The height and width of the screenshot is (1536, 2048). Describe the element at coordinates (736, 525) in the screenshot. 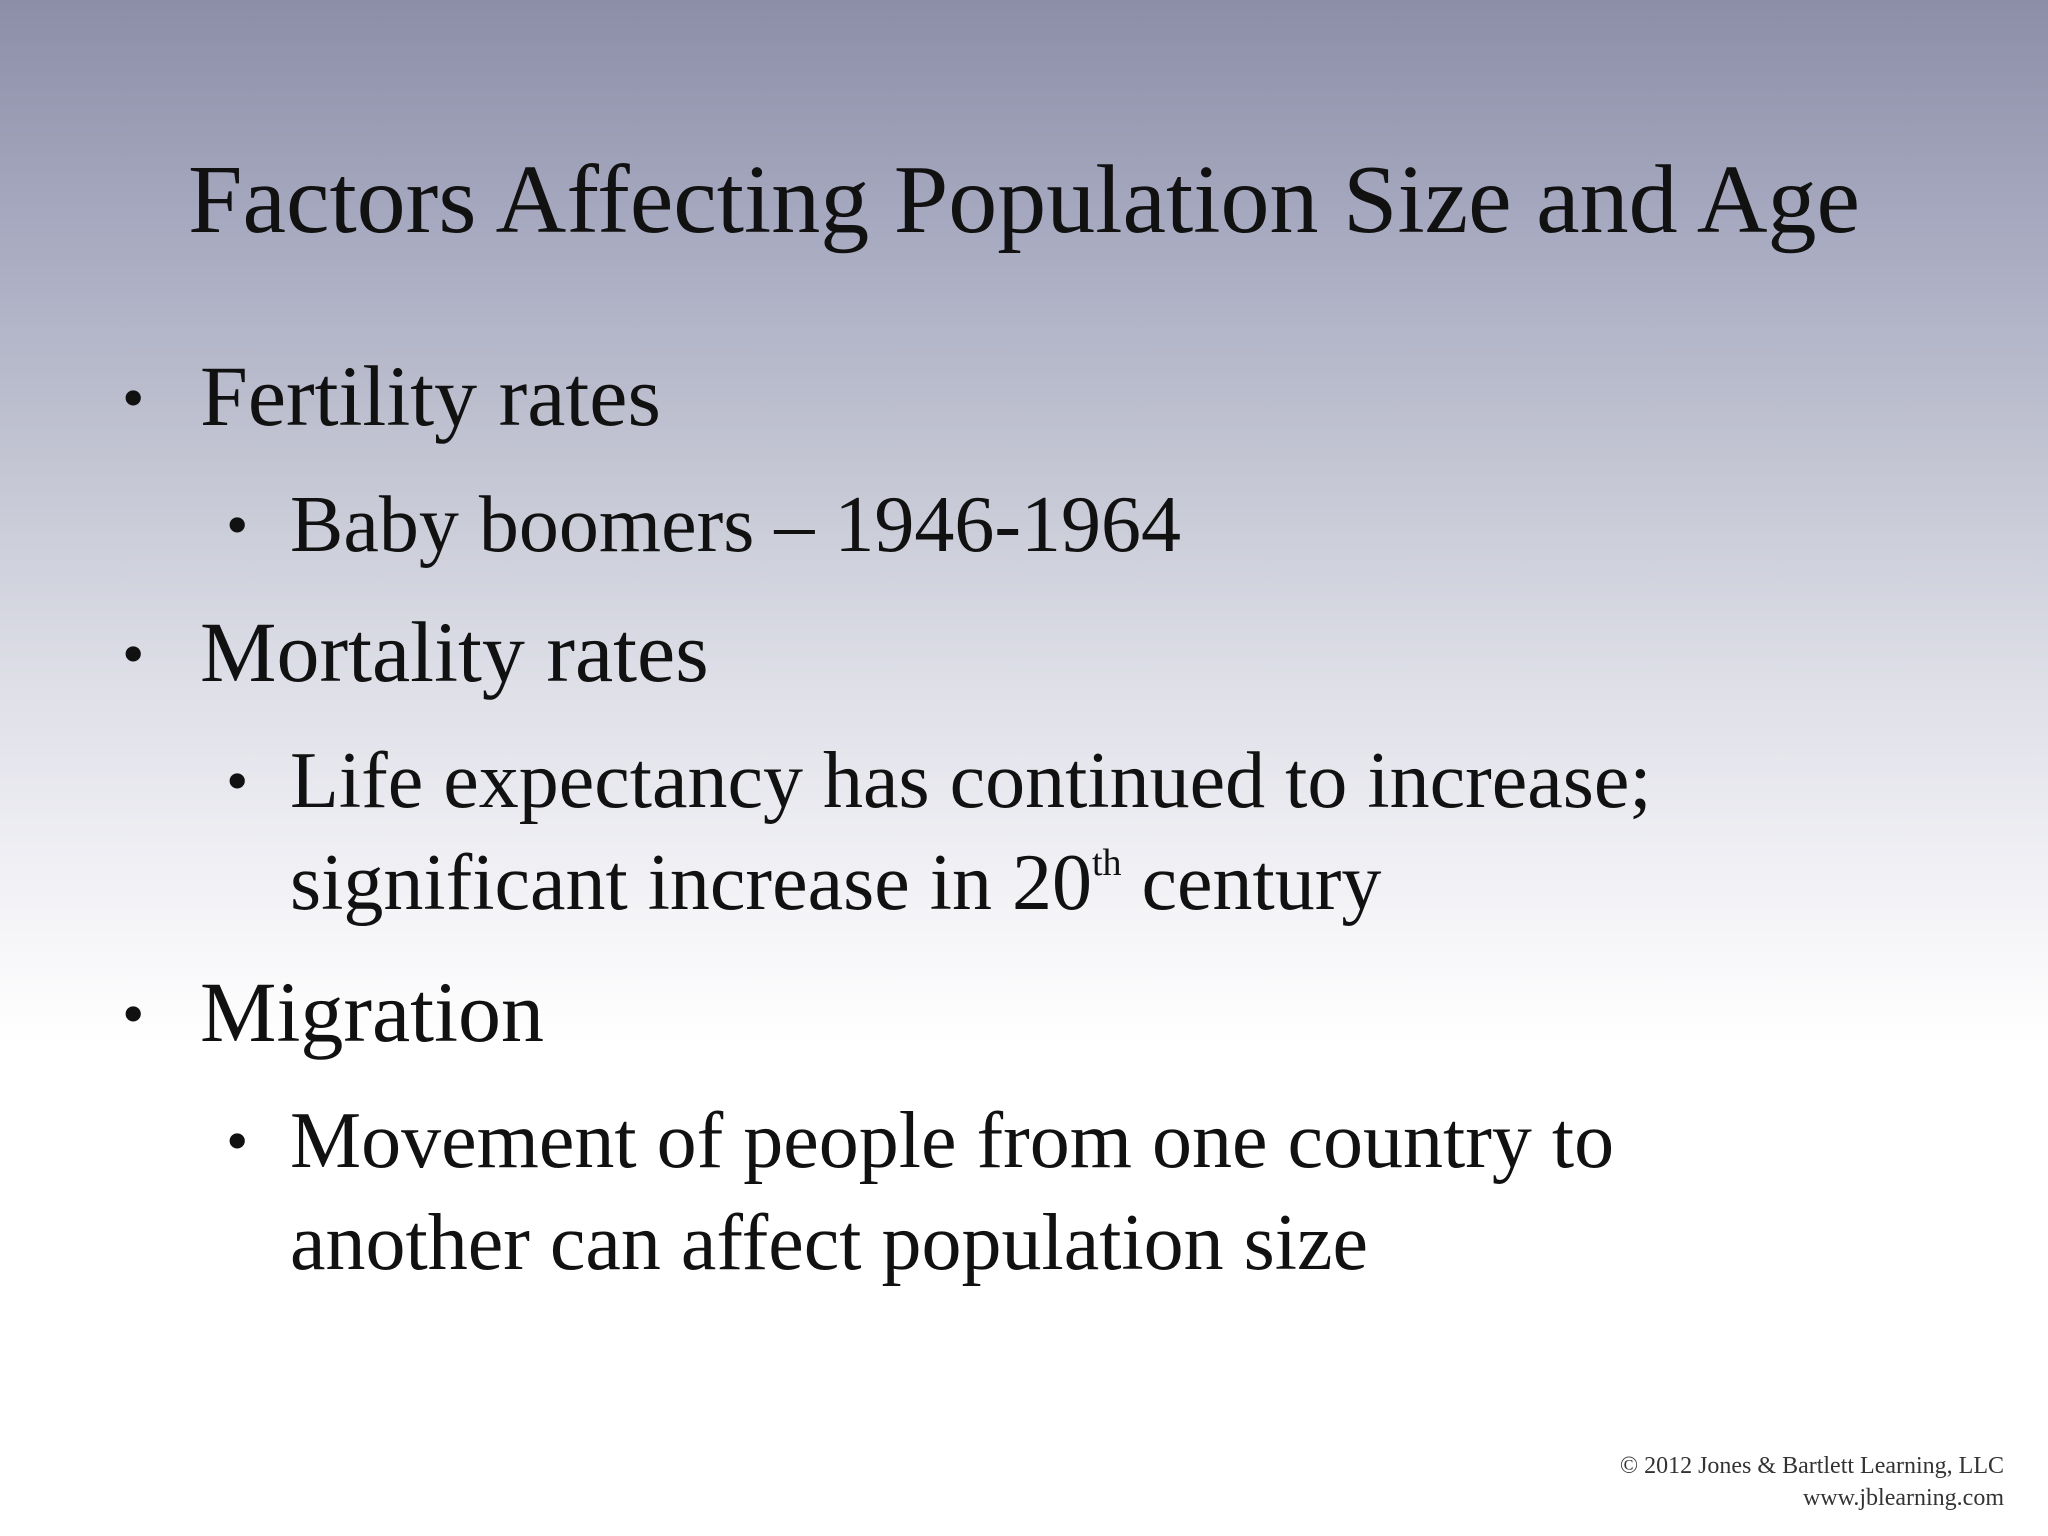

I see `bullet-text: Baby boomers – 1946-1964` at that location.